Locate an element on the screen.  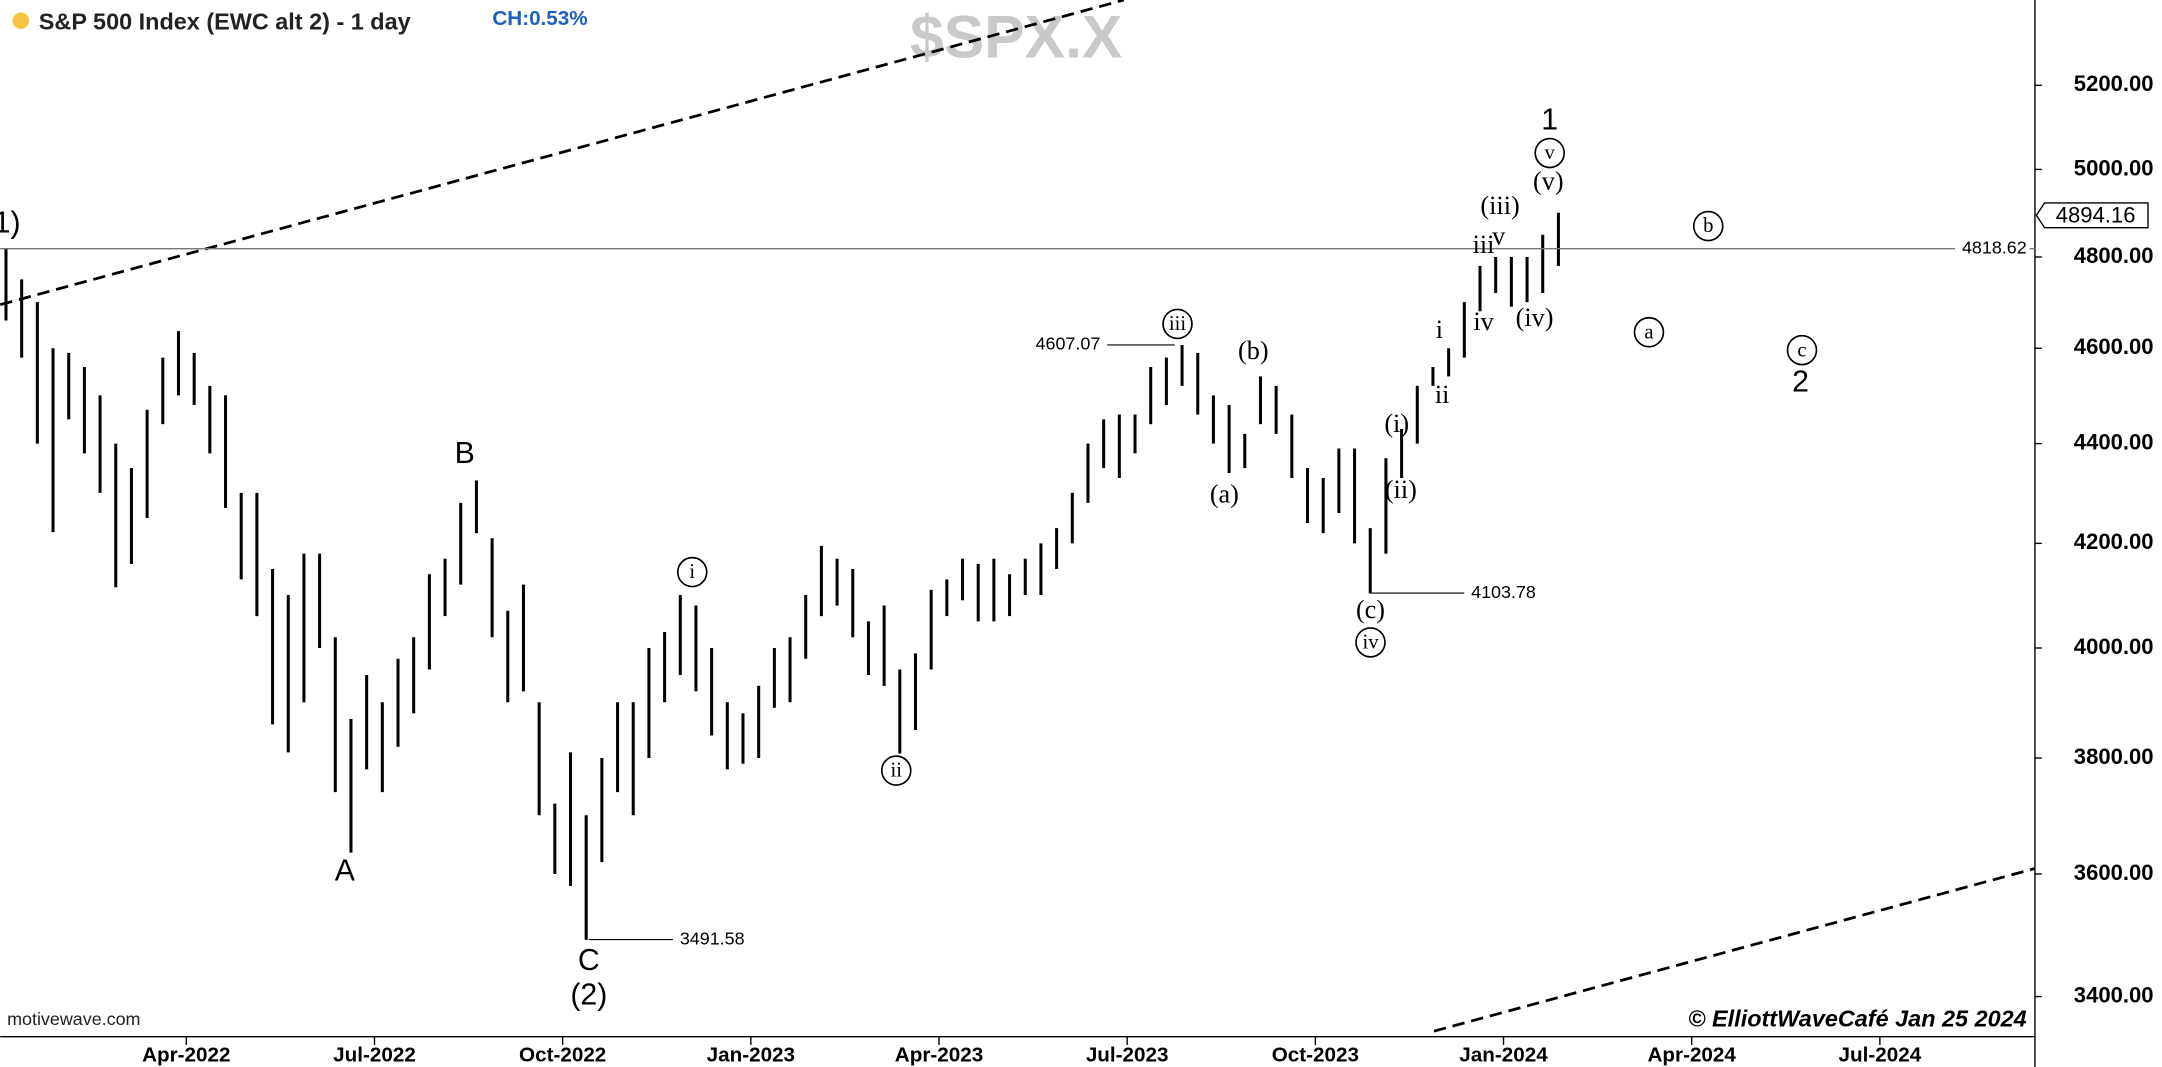
x-tick-label: Apr-2024 is located at coordinates (1691, 1054).